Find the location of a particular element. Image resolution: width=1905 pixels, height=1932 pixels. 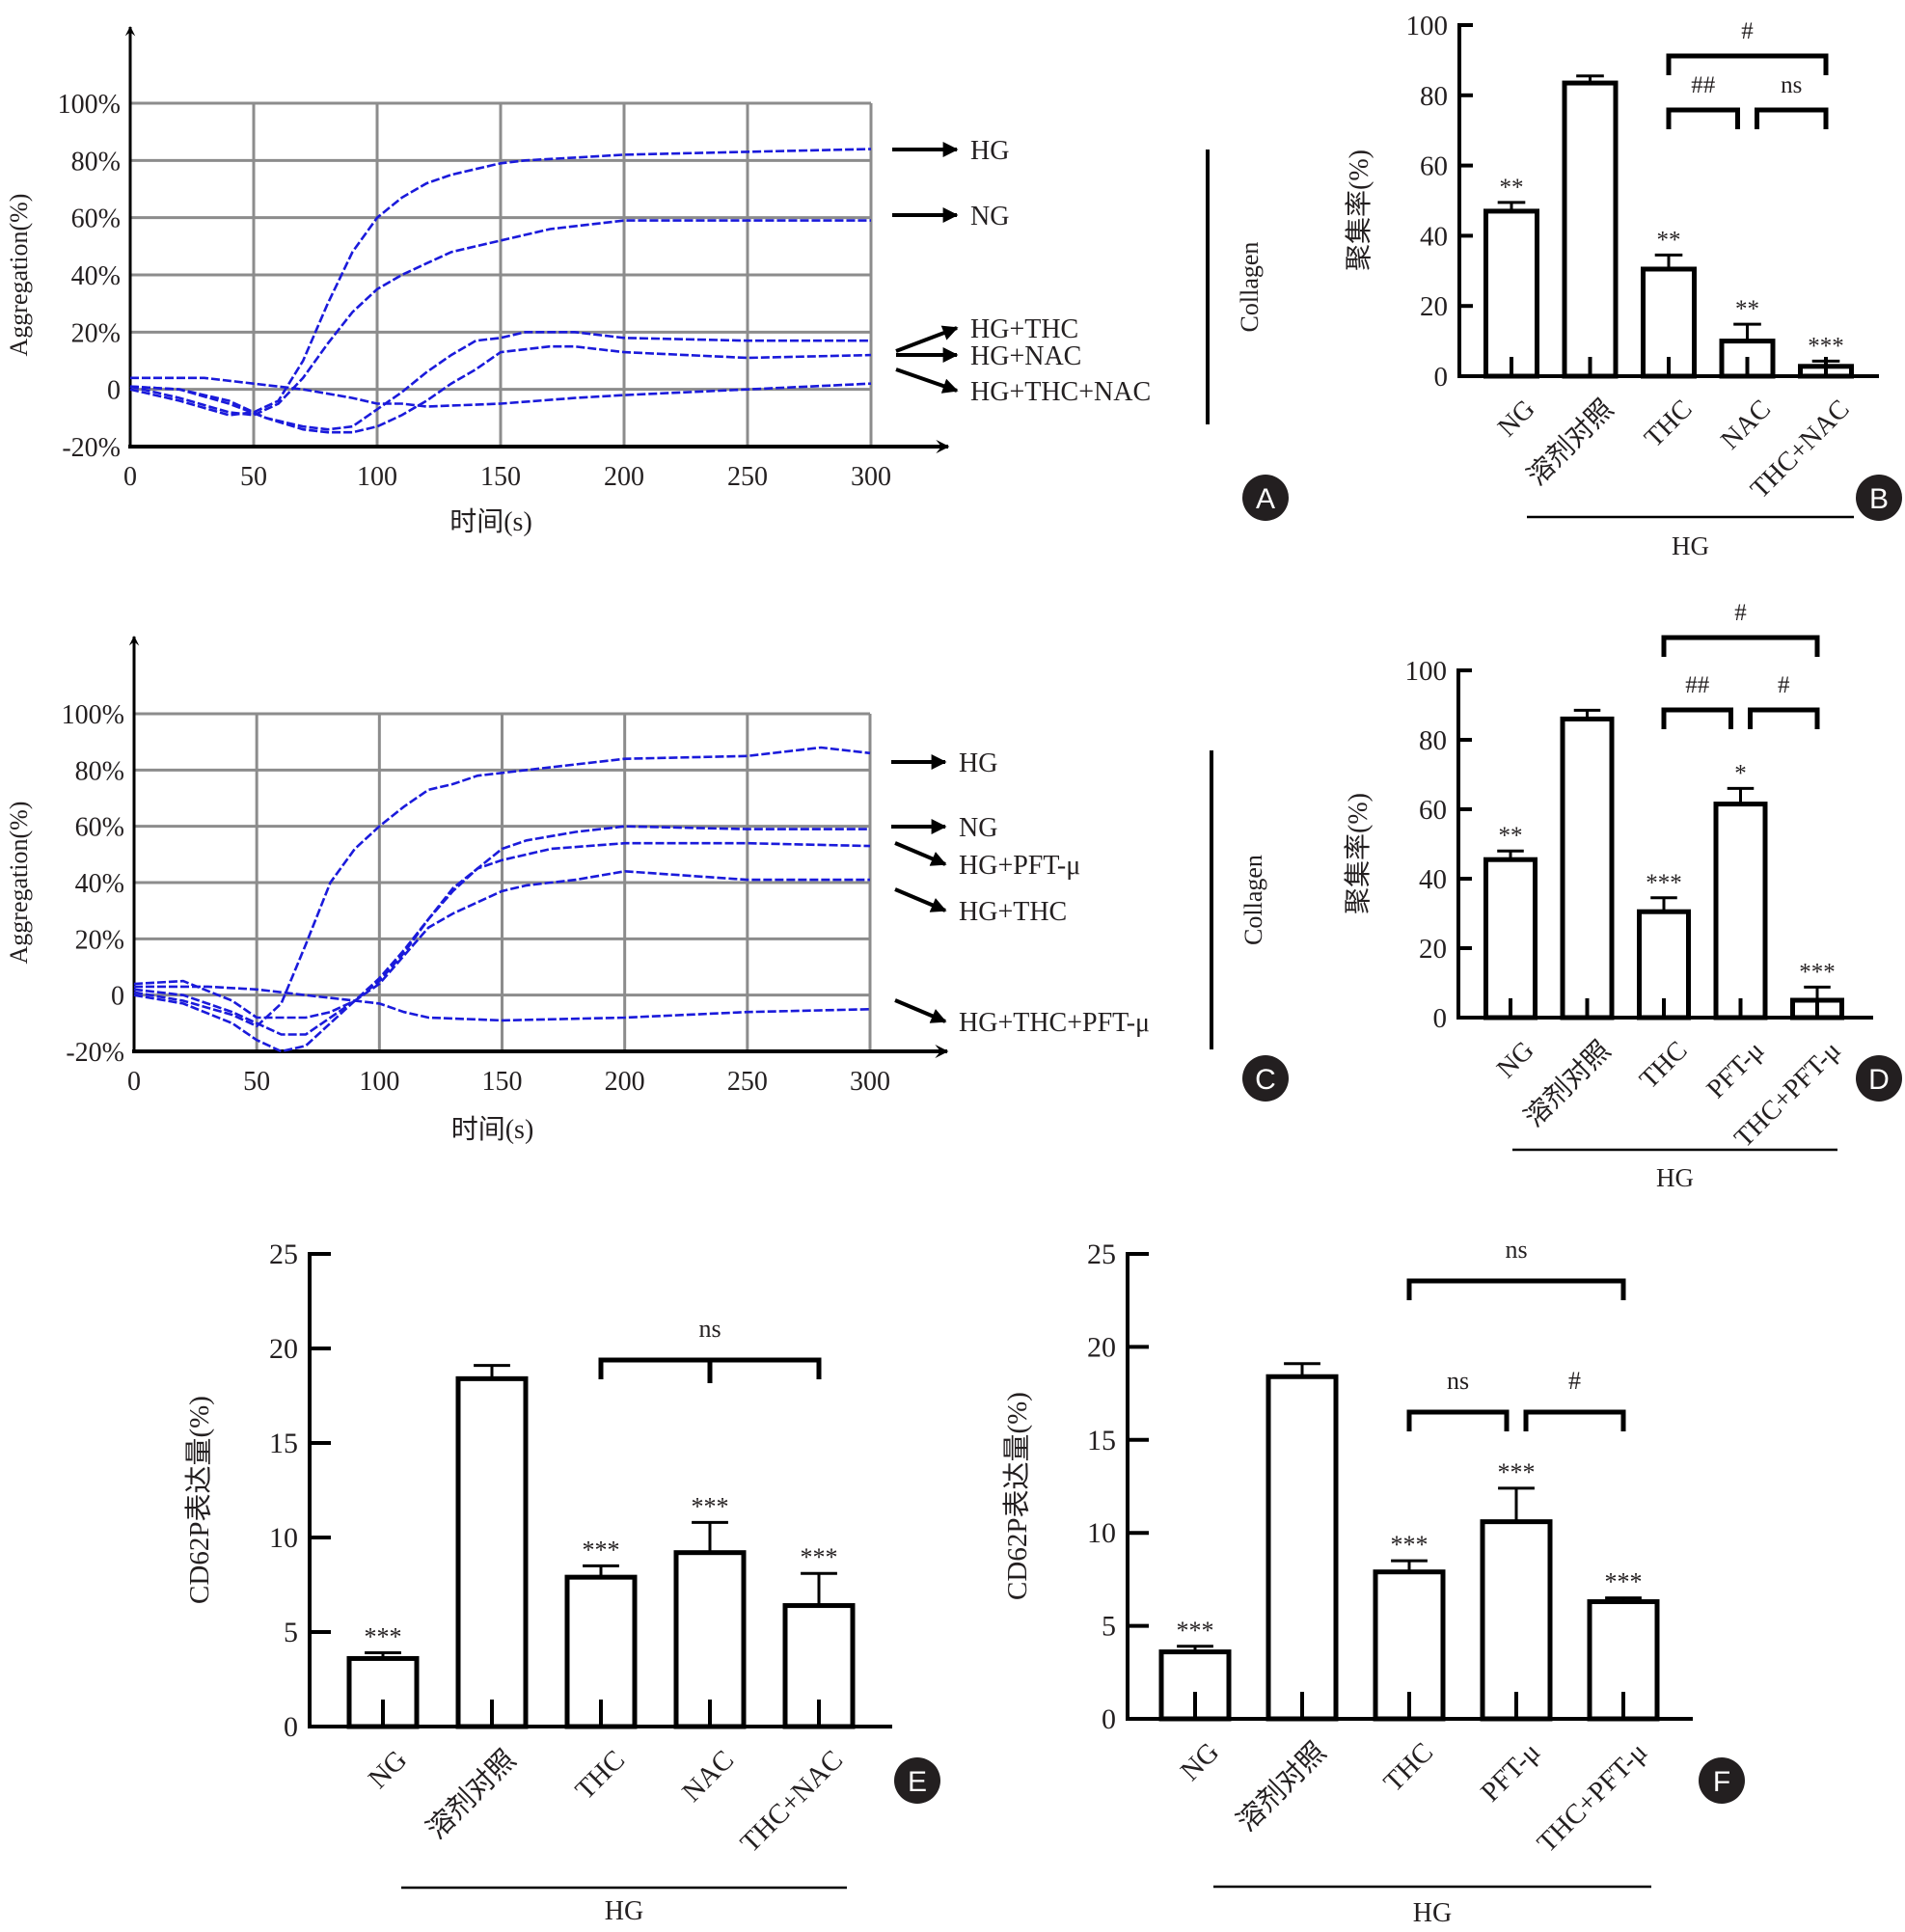

category-label: NG is located at coordinates (1200, 1761).